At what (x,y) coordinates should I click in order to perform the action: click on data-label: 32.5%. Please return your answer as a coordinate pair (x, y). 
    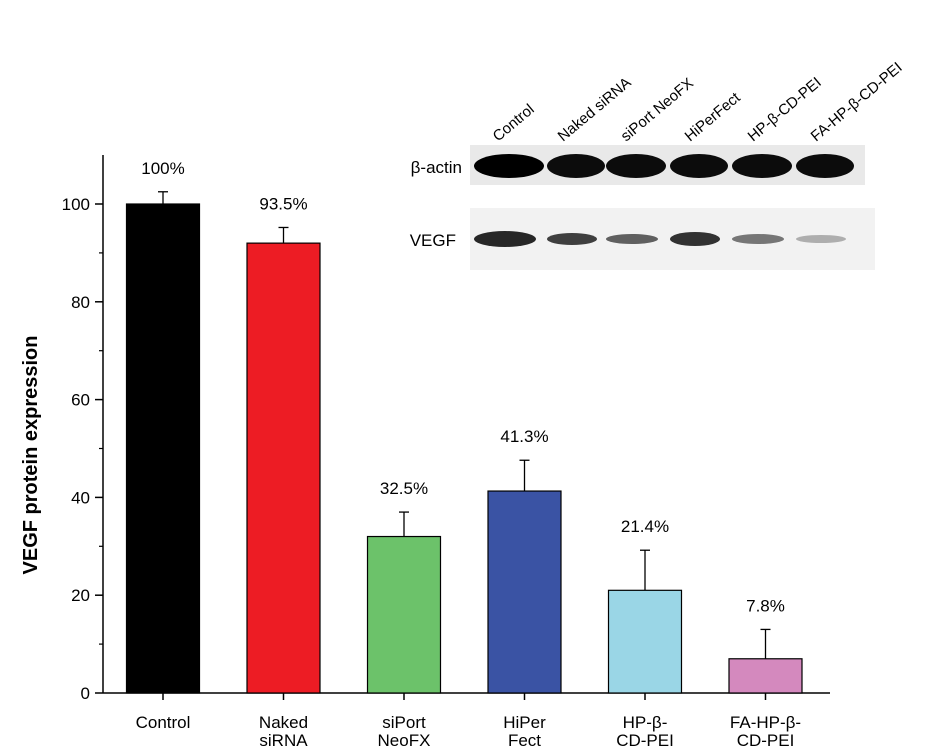
    Looking at the image, I should click on (404, 488).